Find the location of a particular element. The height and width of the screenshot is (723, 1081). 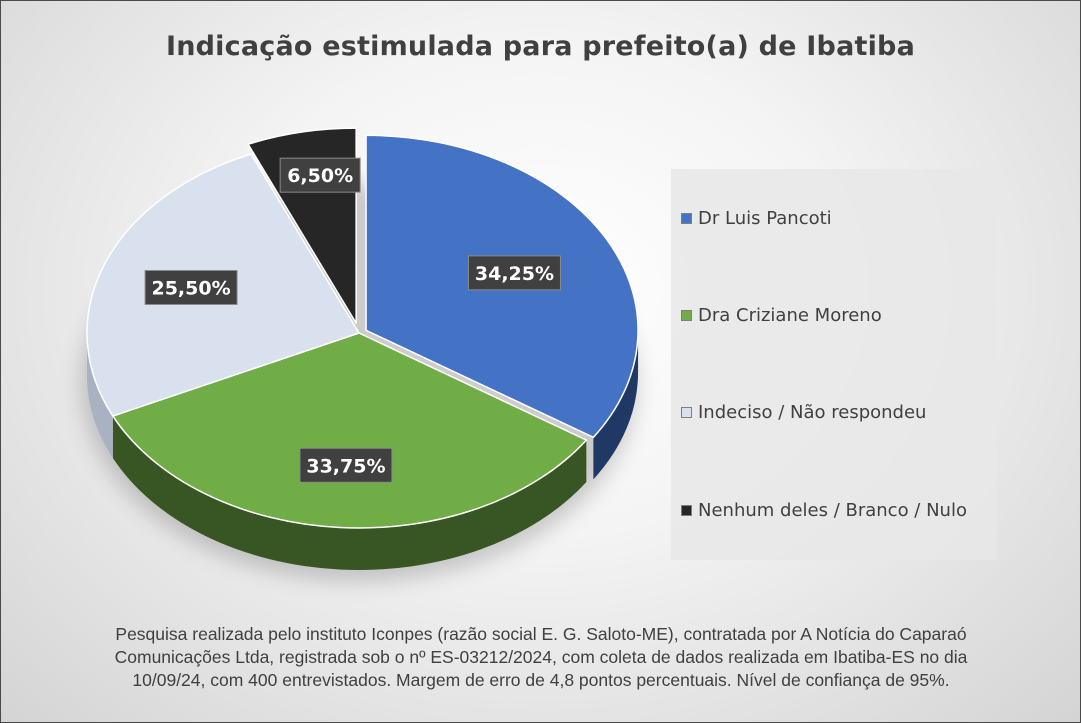

pie-side-indeciso-nao-respondeu is located at coordinates (100, 396).